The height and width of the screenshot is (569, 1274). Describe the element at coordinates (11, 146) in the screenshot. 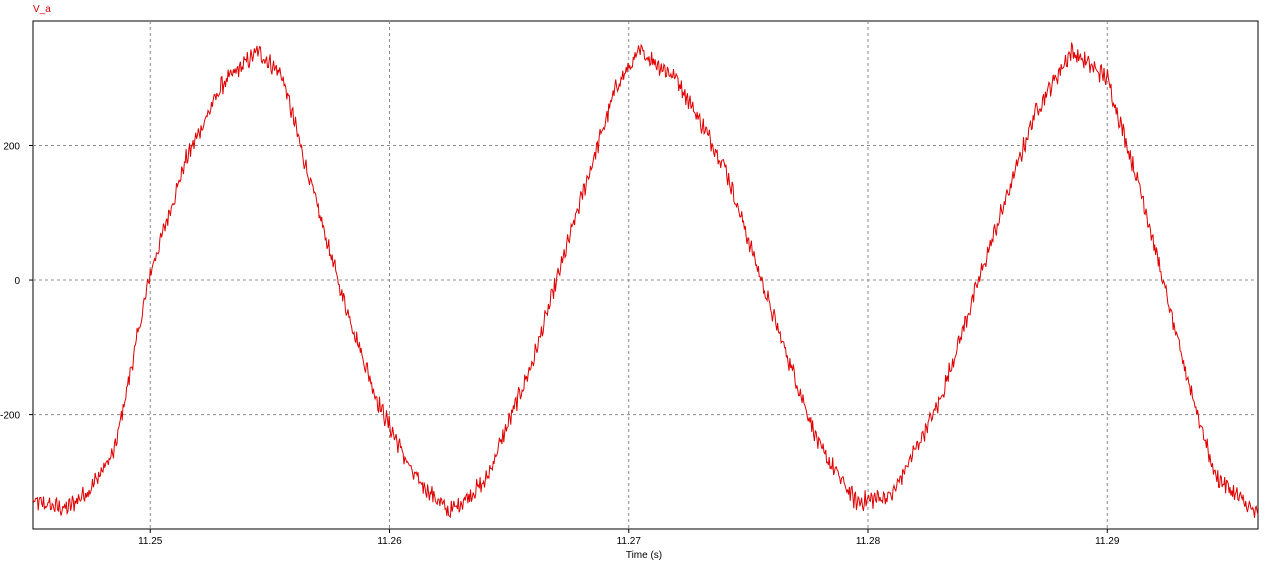

I see `y-tick-label: 200` at that location.